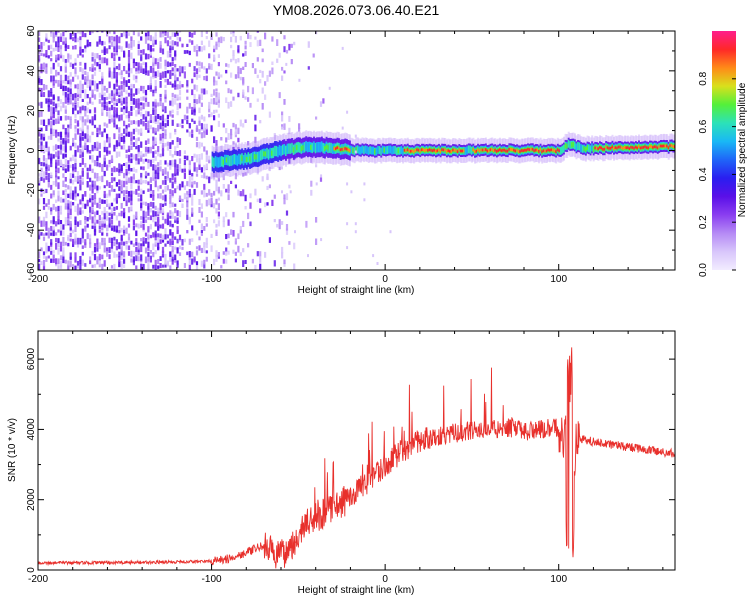 The image size is (750, 600). What do you see at coordinates (12, 150) in the screenshot?
I see `spectrogram-y-label: Frequency (Hz)` at bounding box center [12, 150].